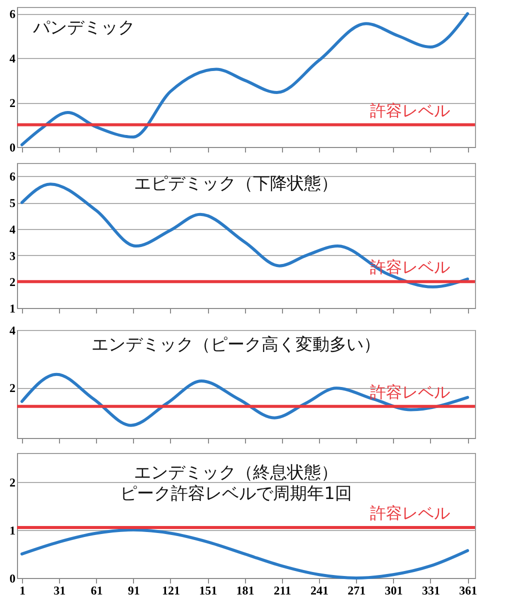 Image resolution: width=521 pixels, height=616 pixels. Describe the element at coordinates (171, 591) in the screenshot. I see `x-tick-label: 121` at that location.